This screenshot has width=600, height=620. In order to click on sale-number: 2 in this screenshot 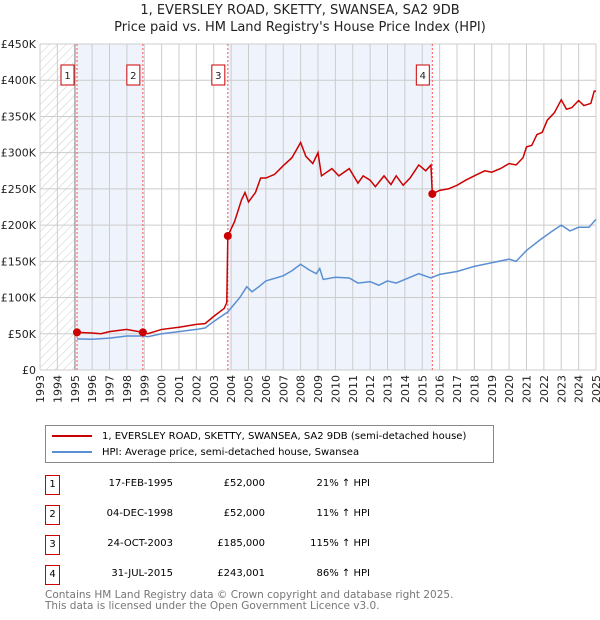, I will do `click(52, 515)`.